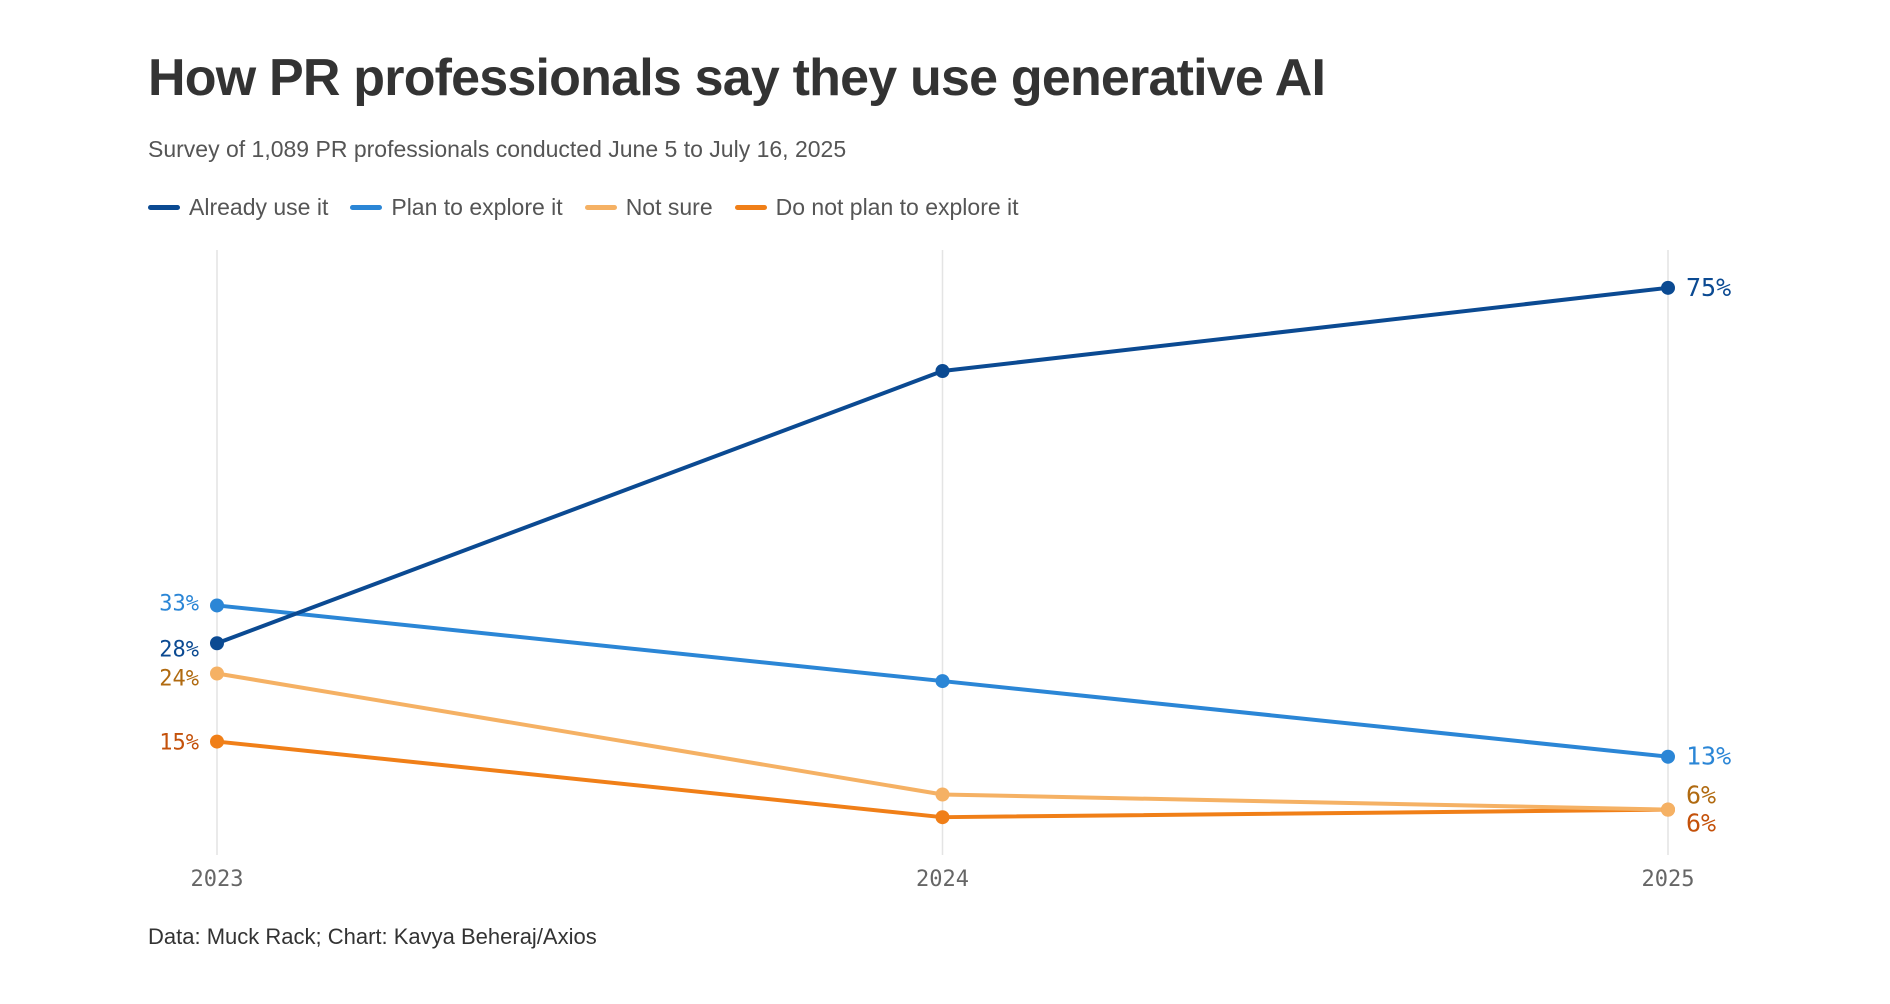 The width and height of the screenshot is (1890, 1004). What do you see at coordinates (942, 681) in the screenshot?
I see `data-point-1-2024` at bounding box center [942, 681].